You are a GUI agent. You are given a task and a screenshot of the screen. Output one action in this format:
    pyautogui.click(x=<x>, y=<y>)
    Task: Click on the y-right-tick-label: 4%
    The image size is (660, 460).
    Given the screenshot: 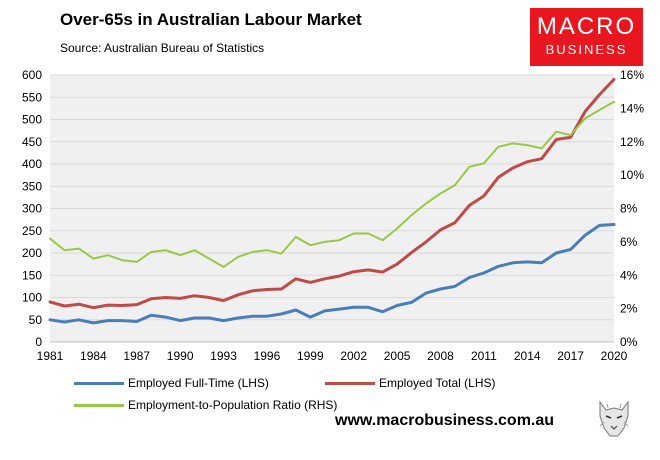 What is the action you would take?
    pyautogui.click(x=629, y=275)
    